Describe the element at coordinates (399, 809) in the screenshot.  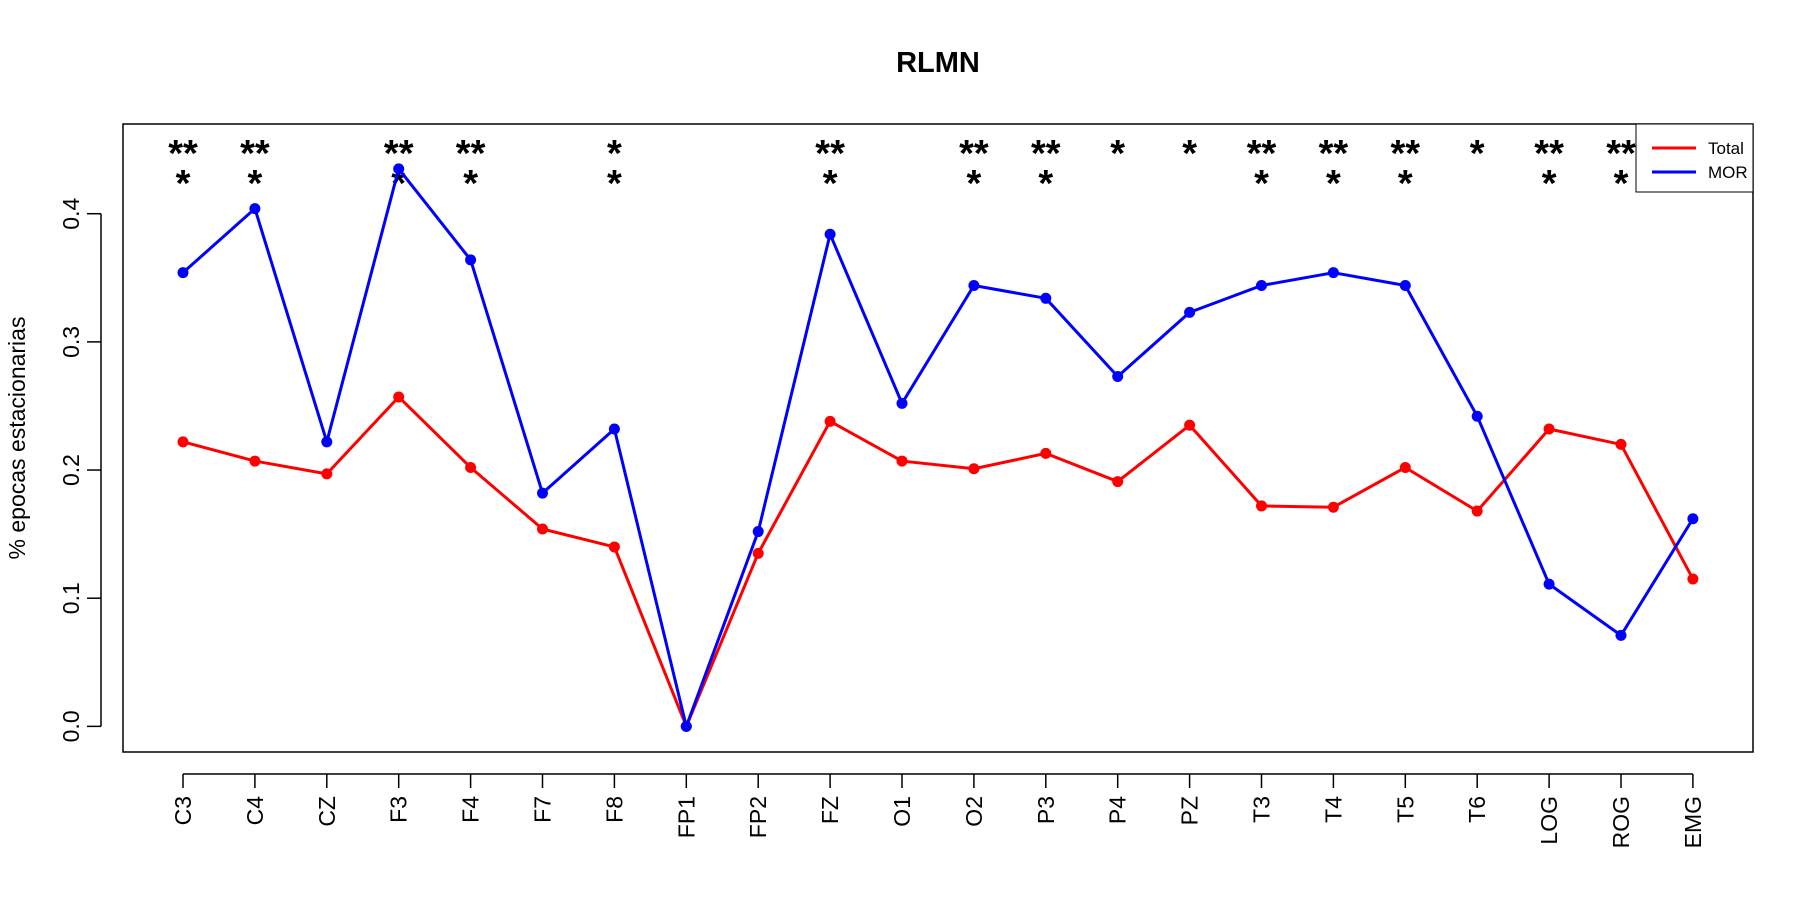
I see `x-tick-label: F3` at that location.